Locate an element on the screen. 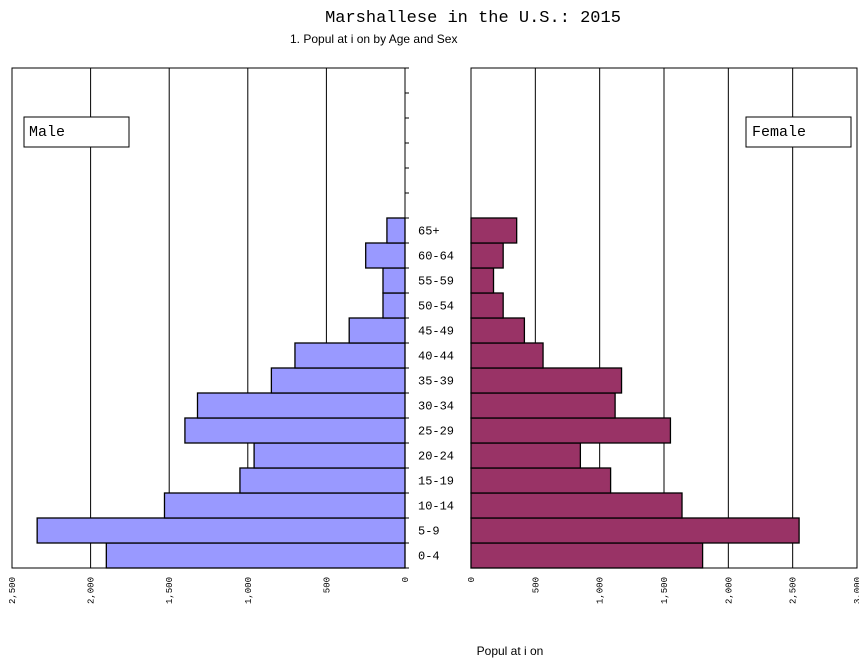 The width and height of the screenshot is (859, 663). chart-title: Marshallese in the U.S.: 2015 is located at coordinates (473, 18).